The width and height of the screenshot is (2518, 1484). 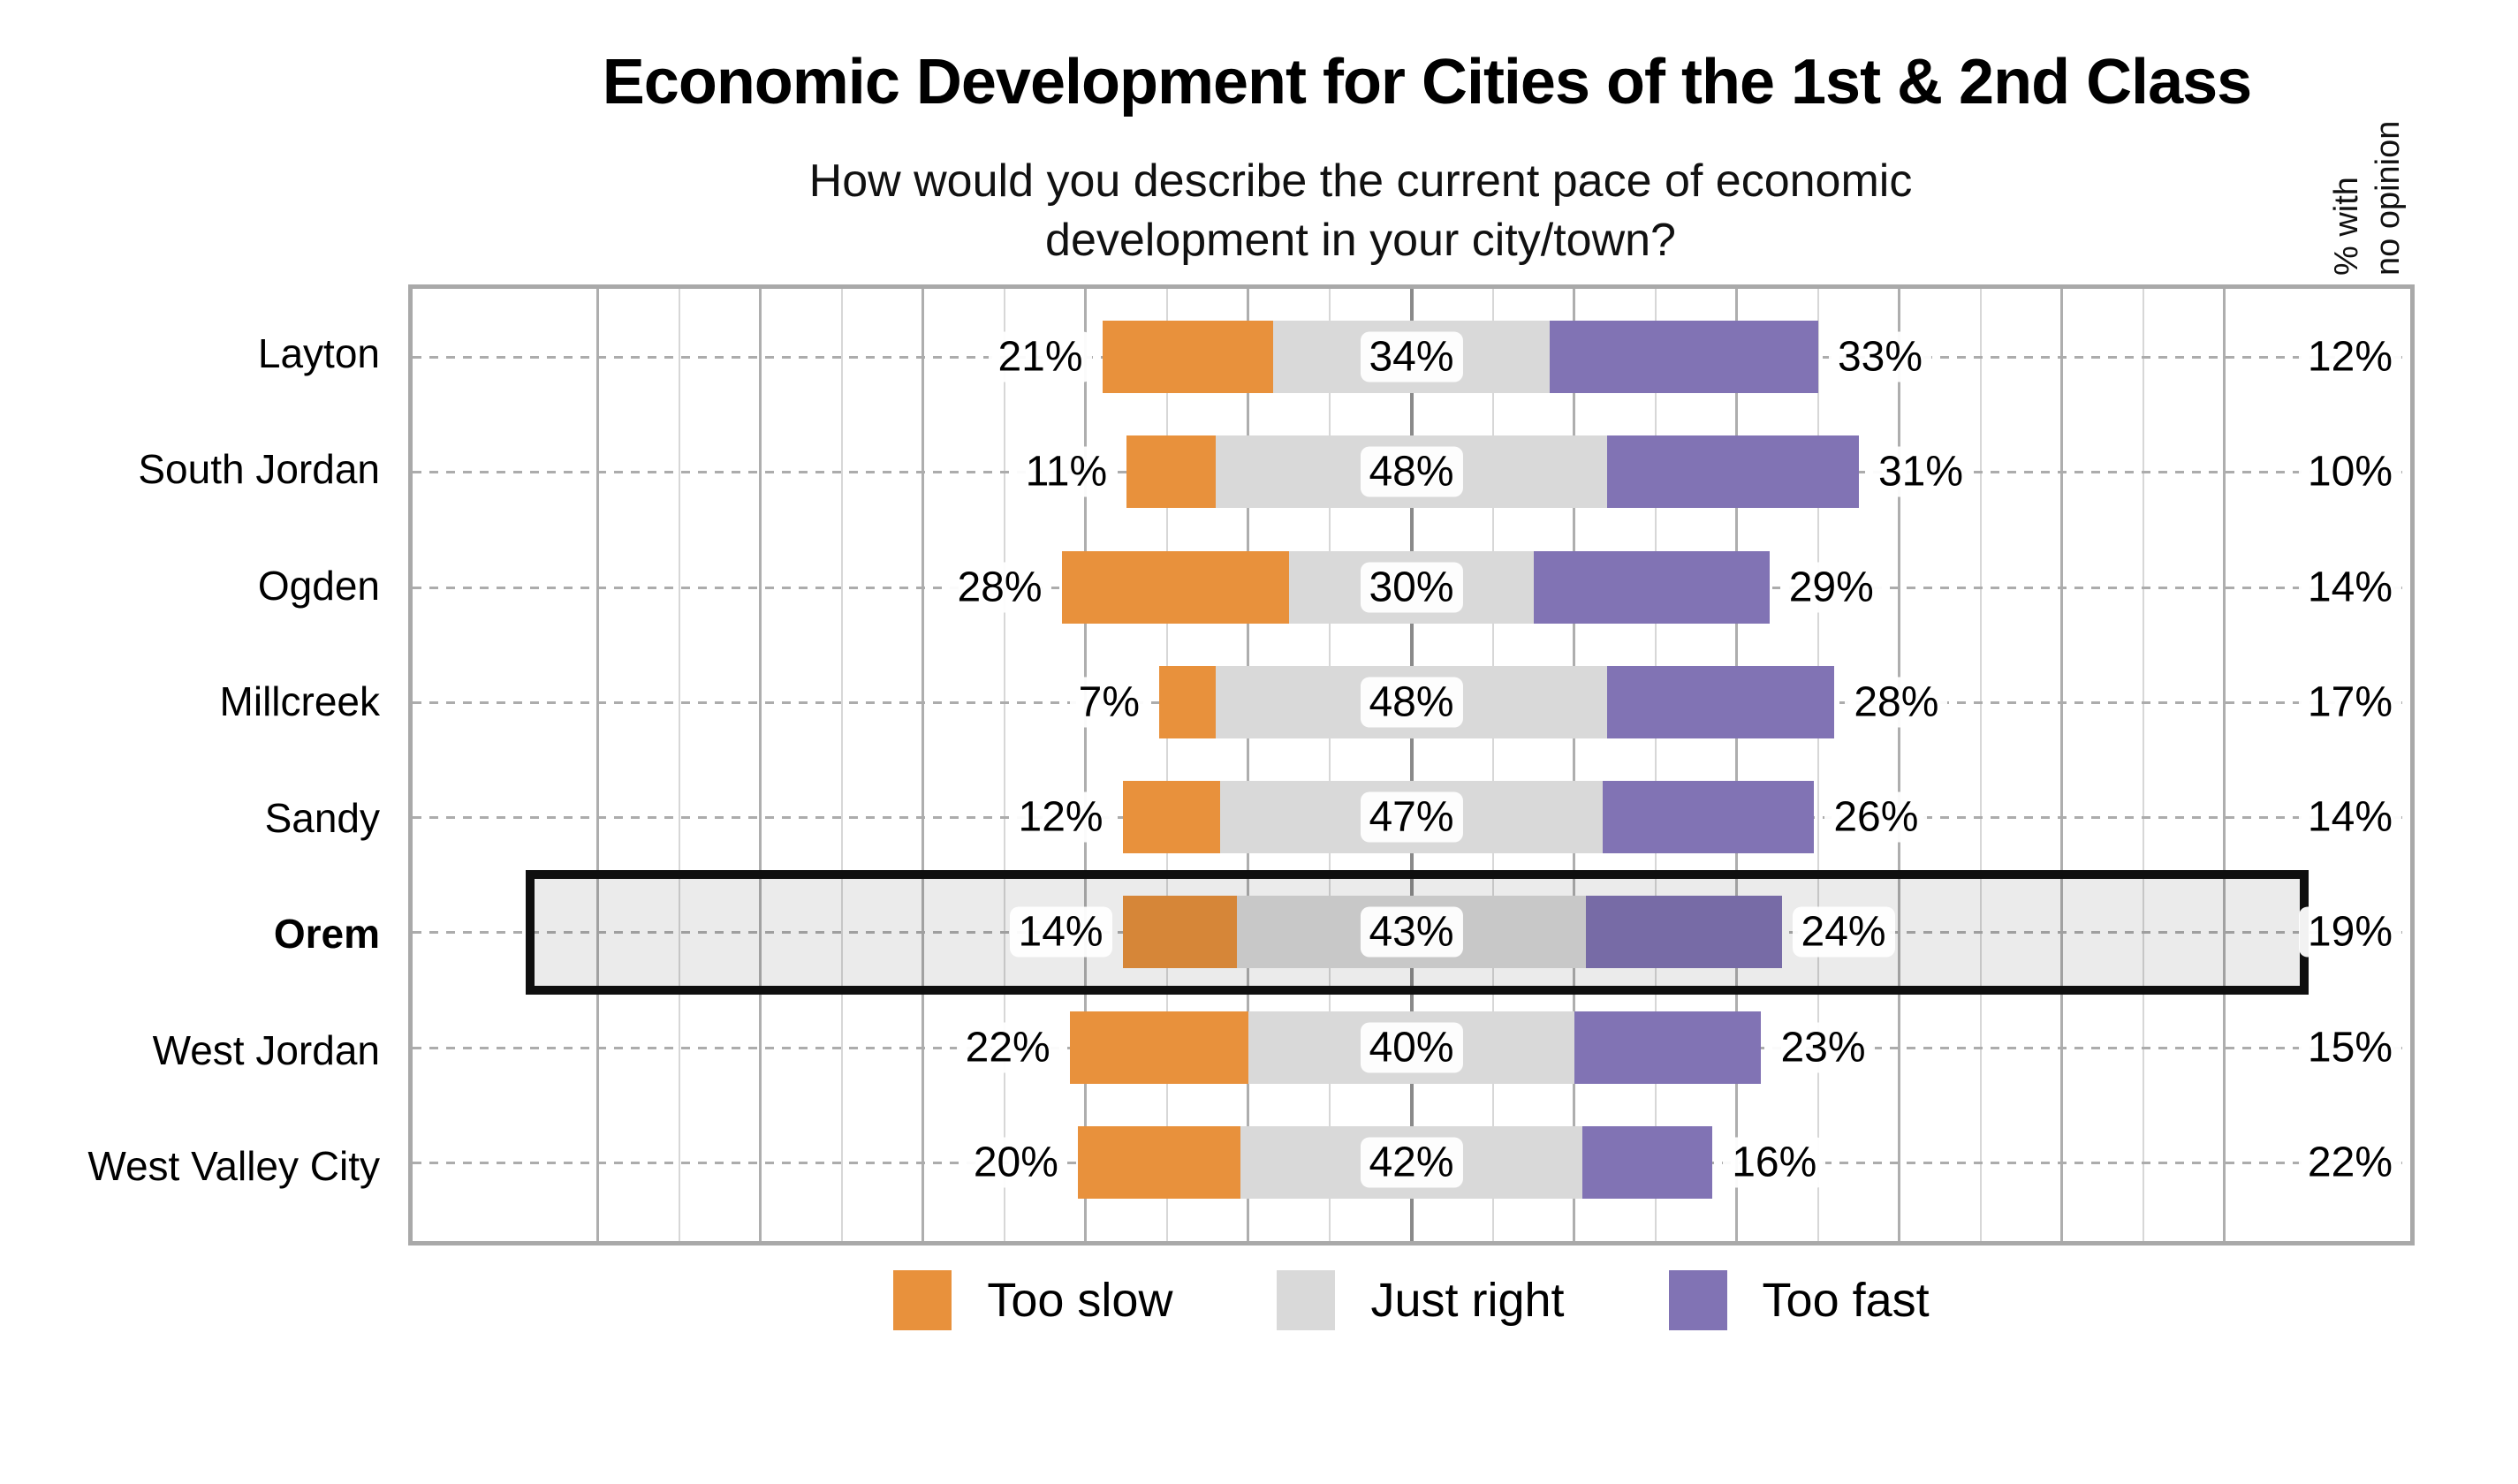 I want to click on value-label-just-right: 43%, so click(x=1411, y=932).